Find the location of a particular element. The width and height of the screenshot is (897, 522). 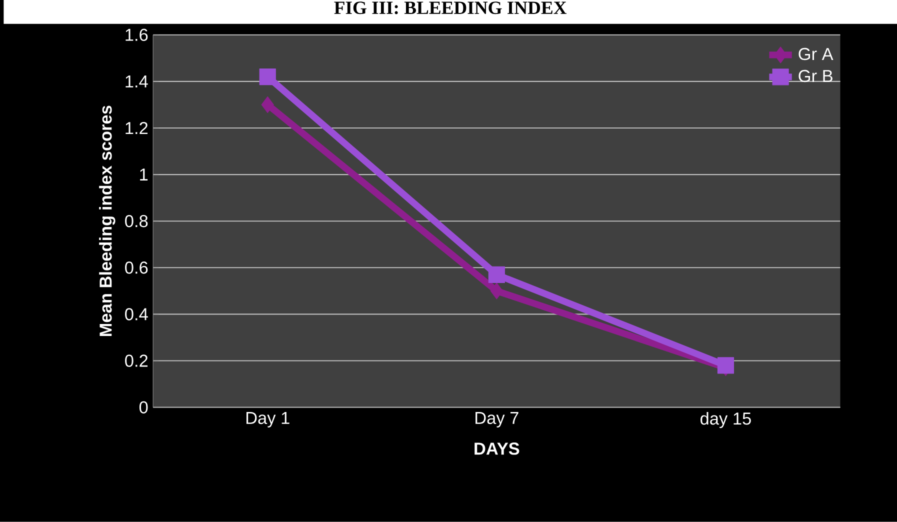

y-tick-label: 0 is located at coordinates (143, 407).